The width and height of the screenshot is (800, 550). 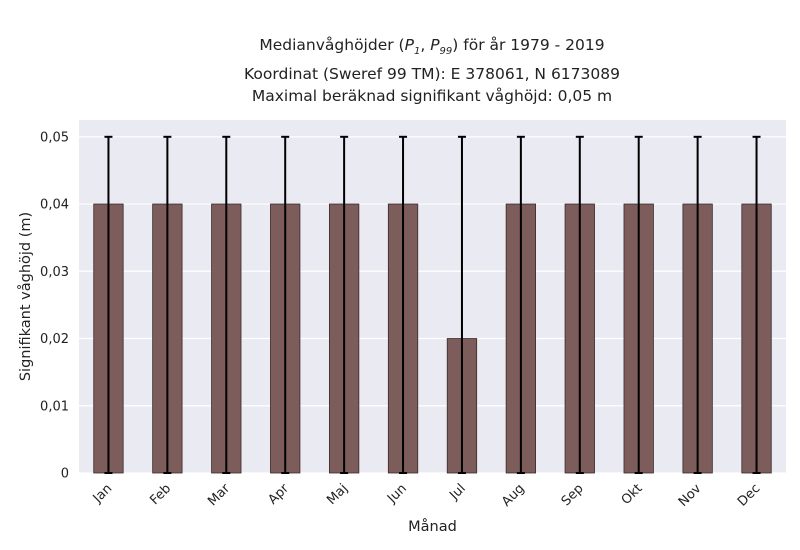 What do you see at coordinates (573, 495) in the screenshot?
I see `x-tick-label: Sep` at bounding box center [573, 495].